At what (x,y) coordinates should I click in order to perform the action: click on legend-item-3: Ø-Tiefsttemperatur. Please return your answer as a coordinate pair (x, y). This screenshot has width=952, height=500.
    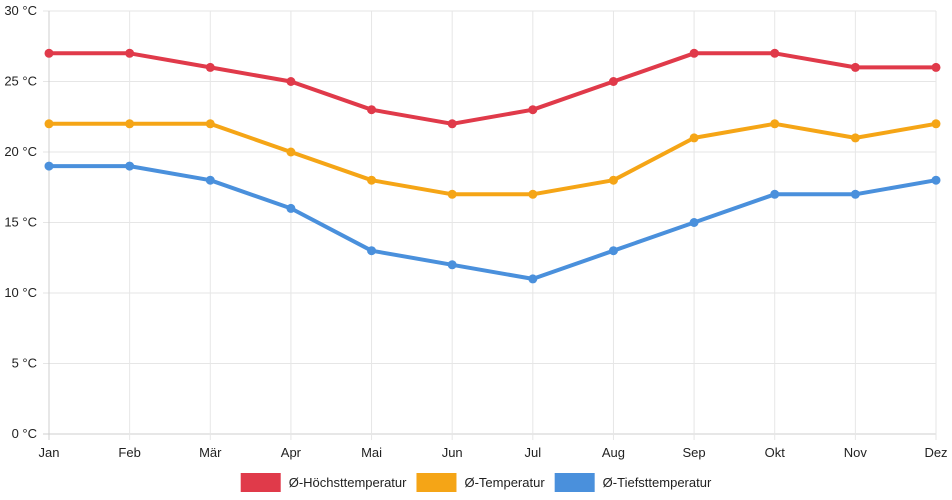
    Looking at the image, I should click on (633, 482).